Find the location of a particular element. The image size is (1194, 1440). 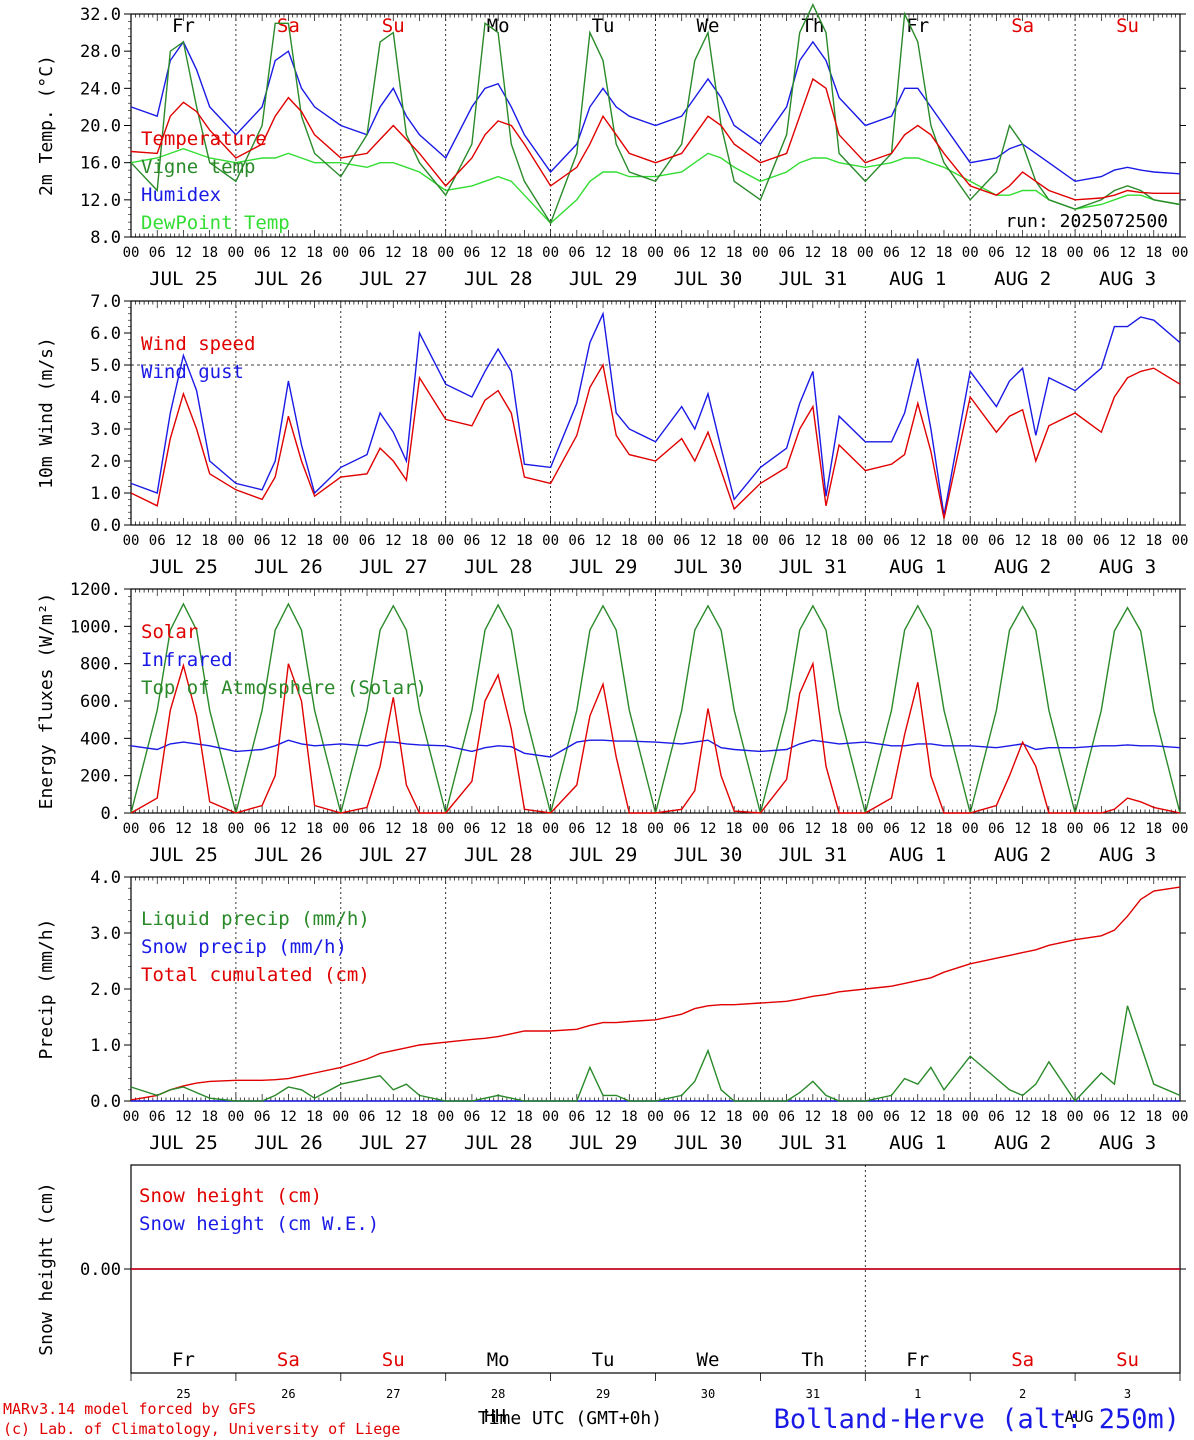

day-label: JUL 28 is located at coordinates (498, 567).